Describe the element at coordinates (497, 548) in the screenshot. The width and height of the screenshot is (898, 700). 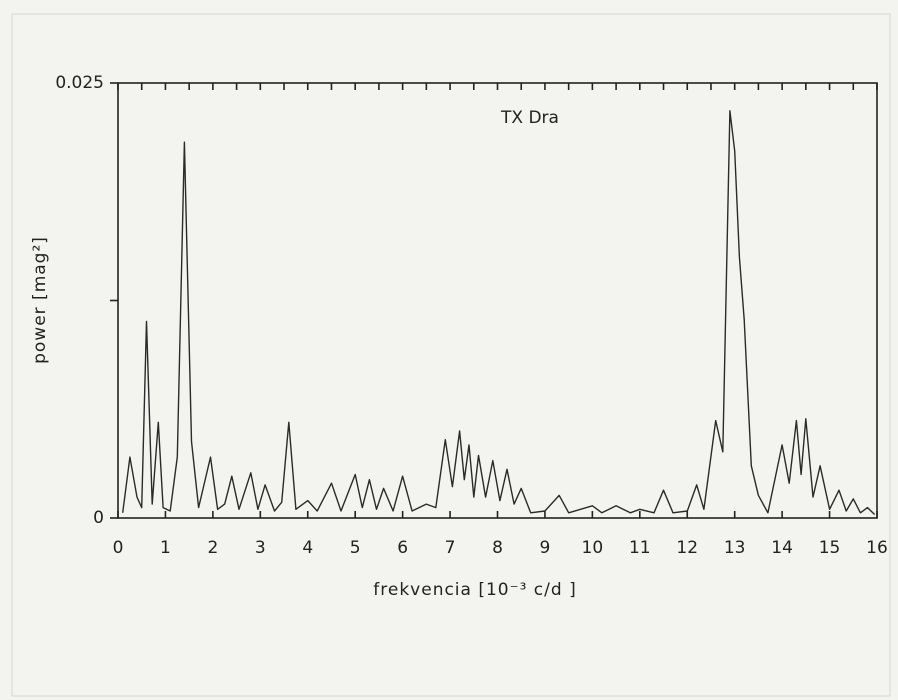
I see `x-tick-label: 8` at that location.